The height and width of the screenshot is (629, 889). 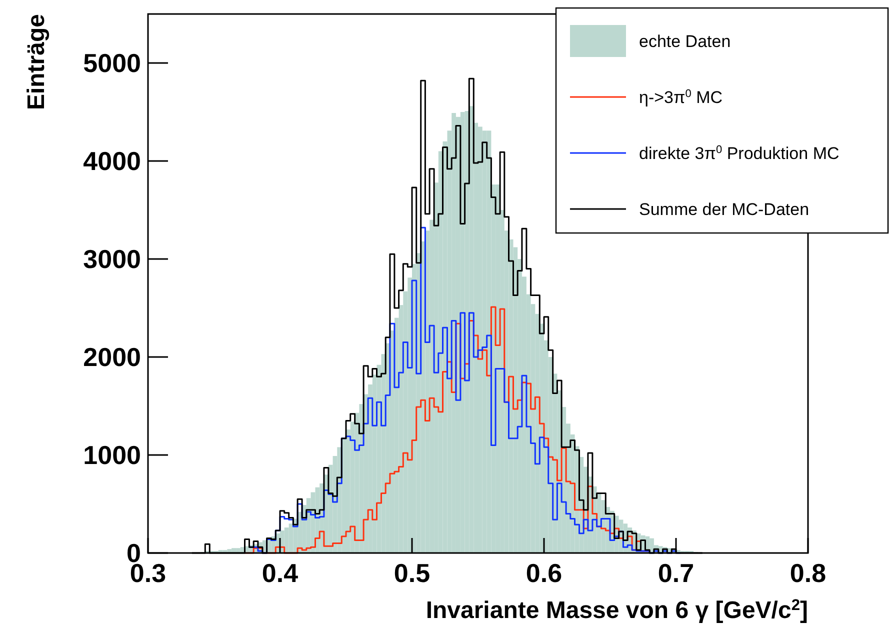 I want to click on legend-label: echte Daten, so click(x=685, y=41).